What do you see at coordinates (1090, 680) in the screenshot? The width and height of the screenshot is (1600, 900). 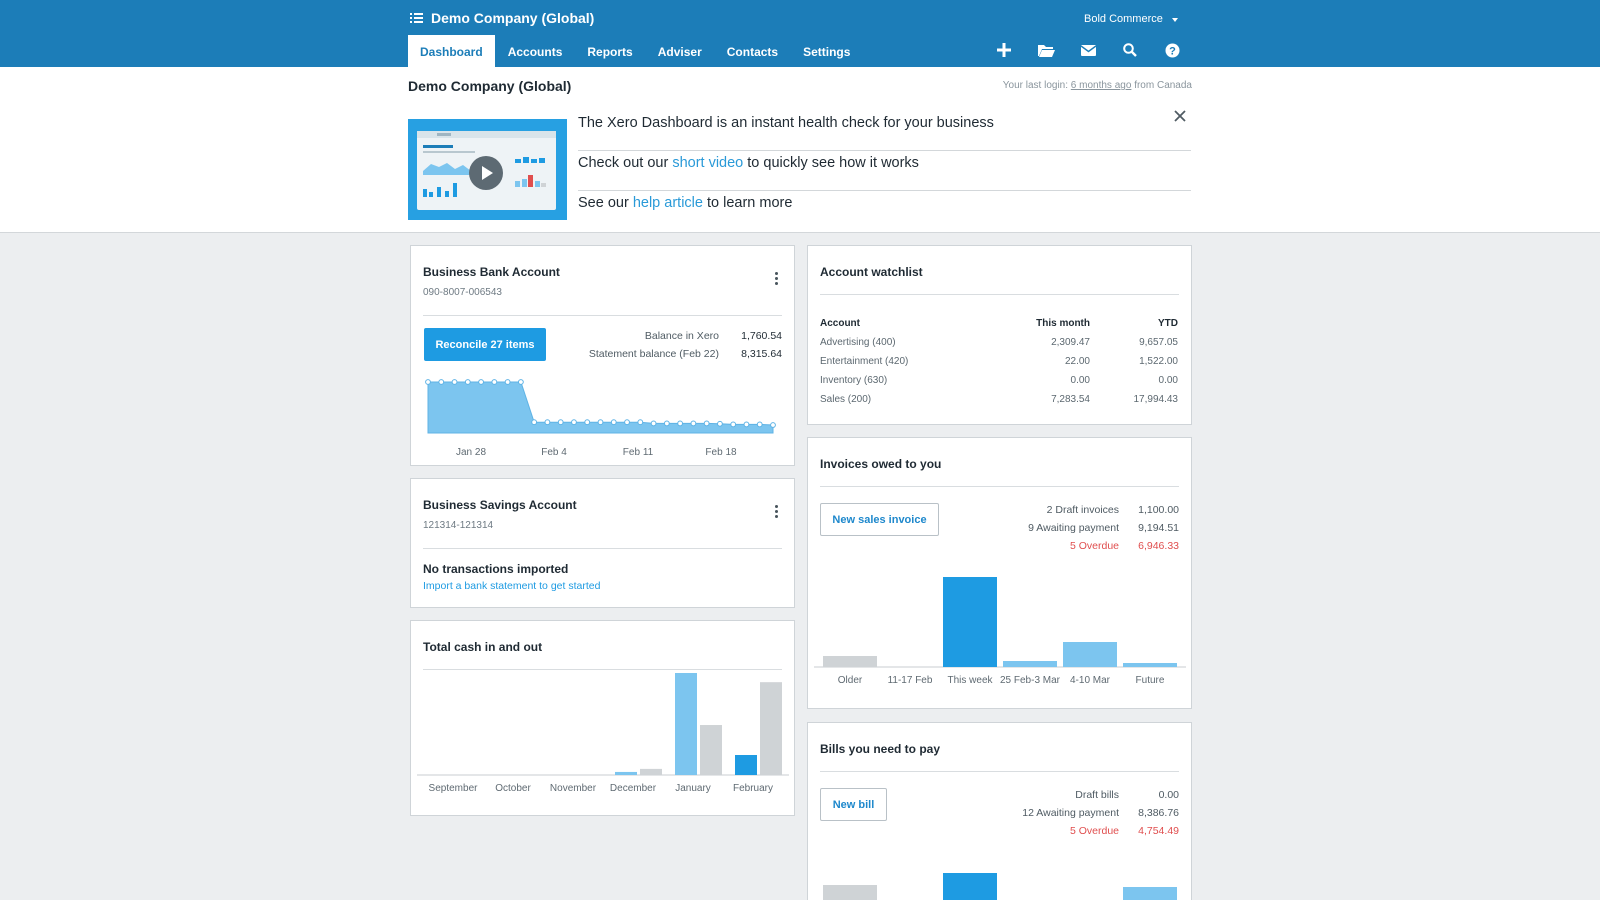 I see `x-tick-label: 4-10 Mar` at bounding box center [1090, 680].